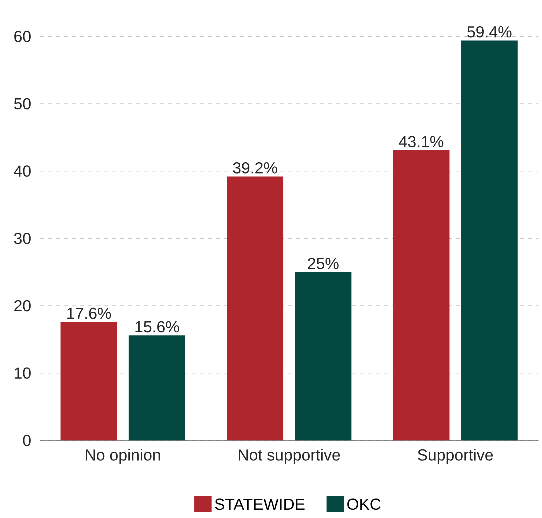 The height and width of the screenshot is (518, 542). Describe the element at coordinates (90, 314) in the screenshot. I see `data-label: 17.6%` at that location.